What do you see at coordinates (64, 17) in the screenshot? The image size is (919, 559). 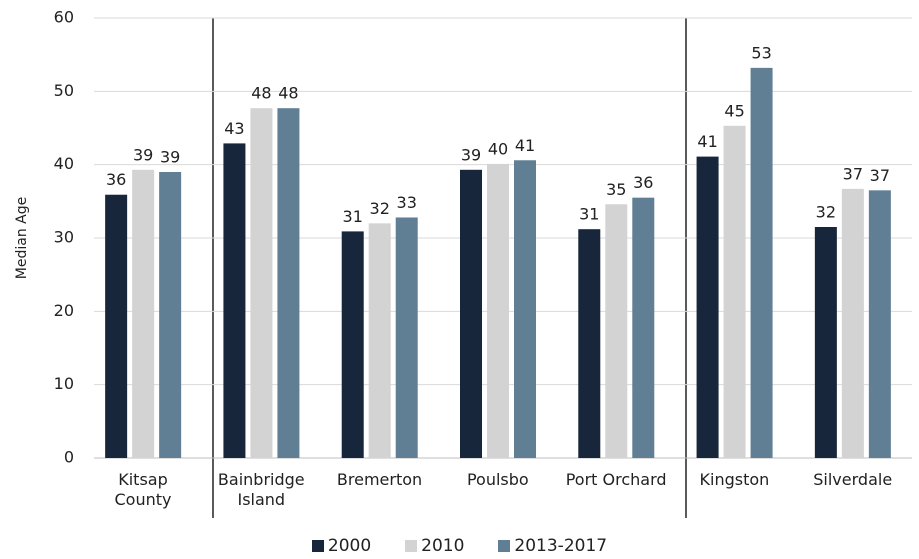 I see `y-tick-label: 60` at bounding box center [64, 17].